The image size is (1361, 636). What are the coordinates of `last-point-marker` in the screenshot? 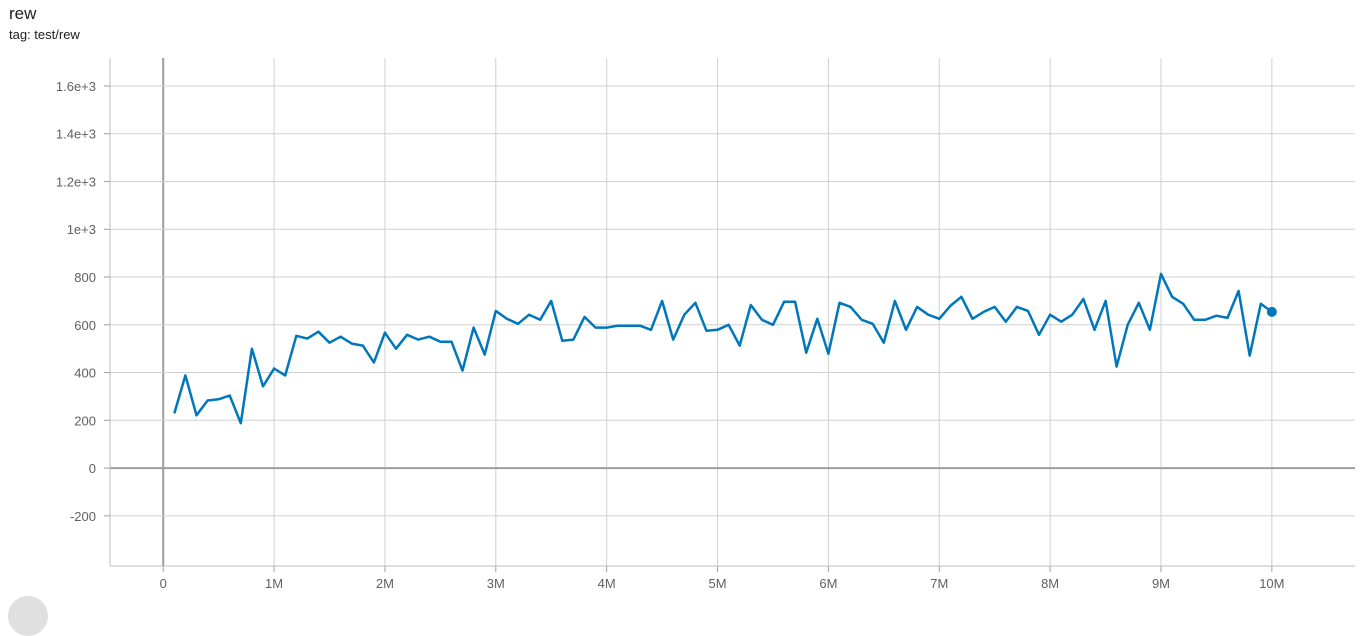 It's located at (1271, 311).